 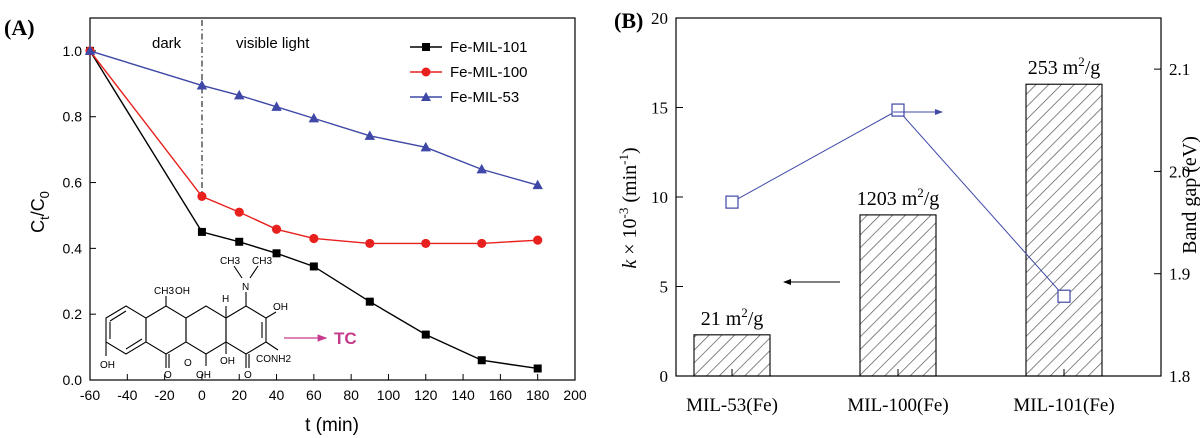 I want to click on chart-a-legend: Fe-MIL-101 Fe-MIL-100 Fe-MIL-53, so click(x=469, y=72).